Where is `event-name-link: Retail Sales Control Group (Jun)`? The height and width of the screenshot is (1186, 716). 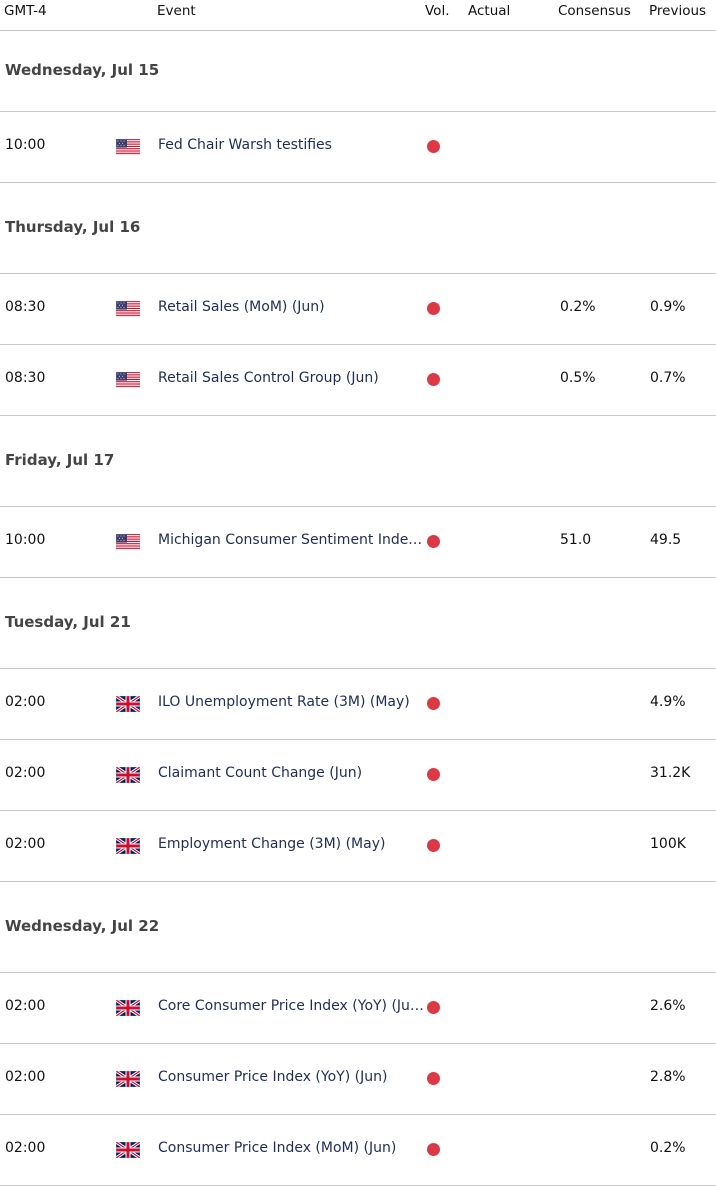 event-name-link: Retail Sales Control Group (Jun) is located at coordinates (268, 378).